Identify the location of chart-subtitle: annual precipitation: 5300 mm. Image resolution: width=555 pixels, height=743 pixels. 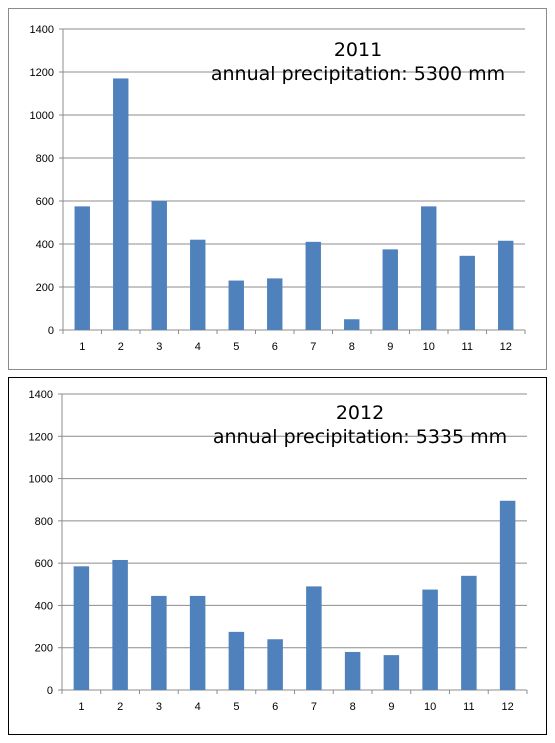
(358, 73).